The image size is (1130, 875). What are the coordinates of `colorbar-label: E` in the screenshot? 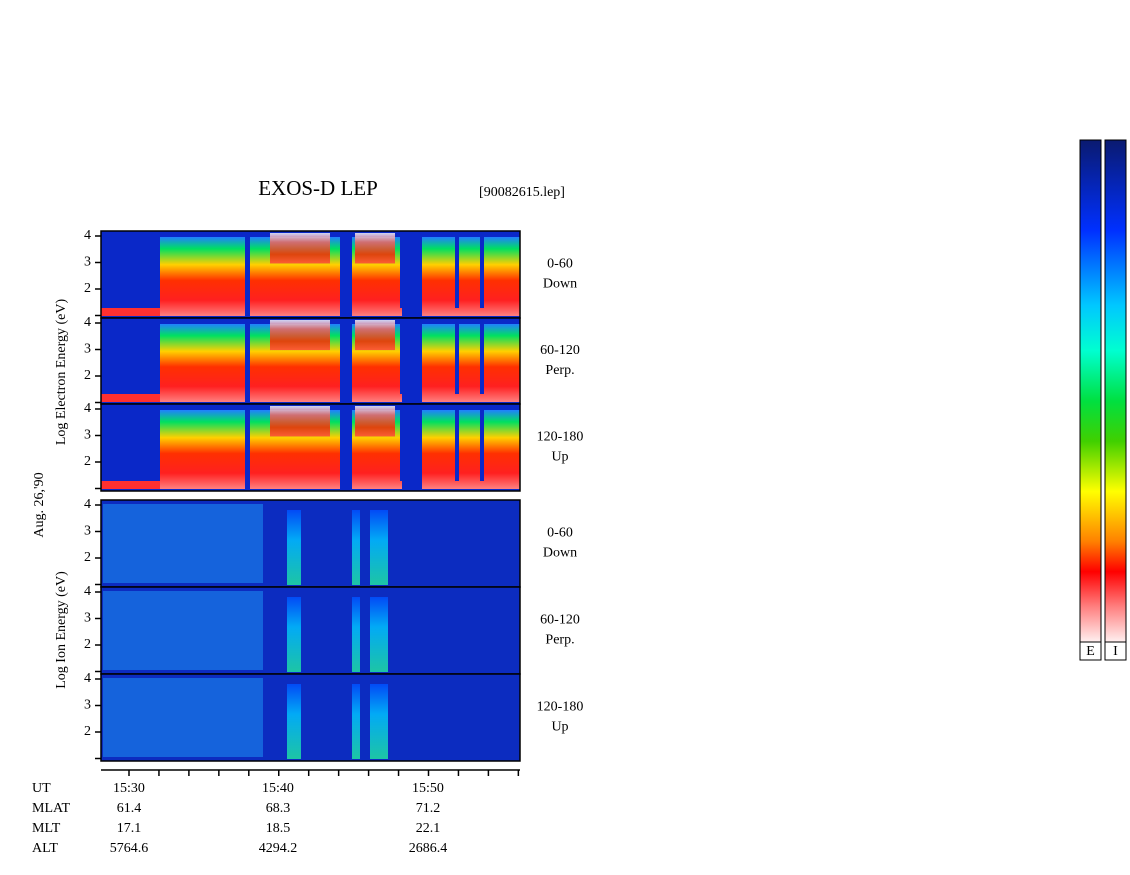 It's located at (1090, 651).